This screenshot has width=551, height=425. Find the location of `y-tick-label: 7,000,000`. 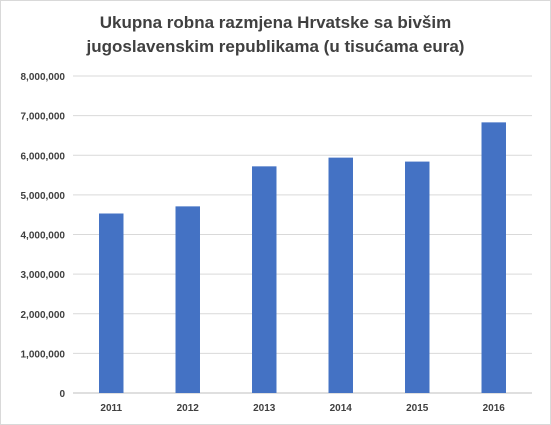

y-tick-label: 7,000,000 is located at coordinates (43, 117).